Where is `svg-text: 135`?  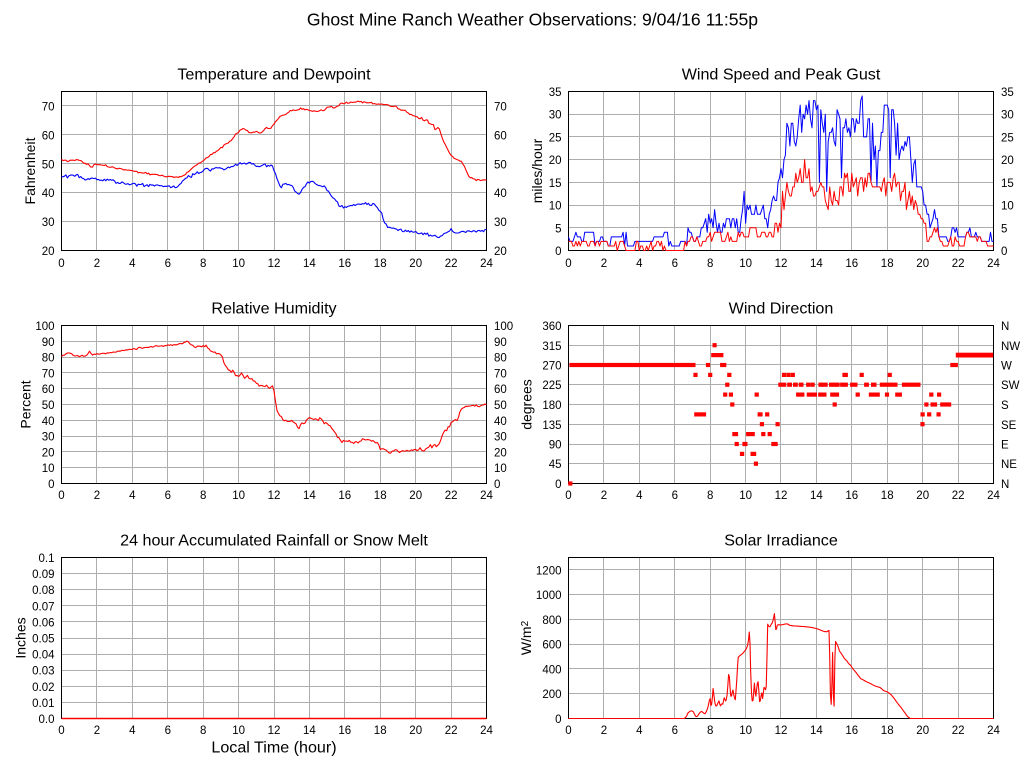 svg-text: 135 is located at coordinates (551, 426).